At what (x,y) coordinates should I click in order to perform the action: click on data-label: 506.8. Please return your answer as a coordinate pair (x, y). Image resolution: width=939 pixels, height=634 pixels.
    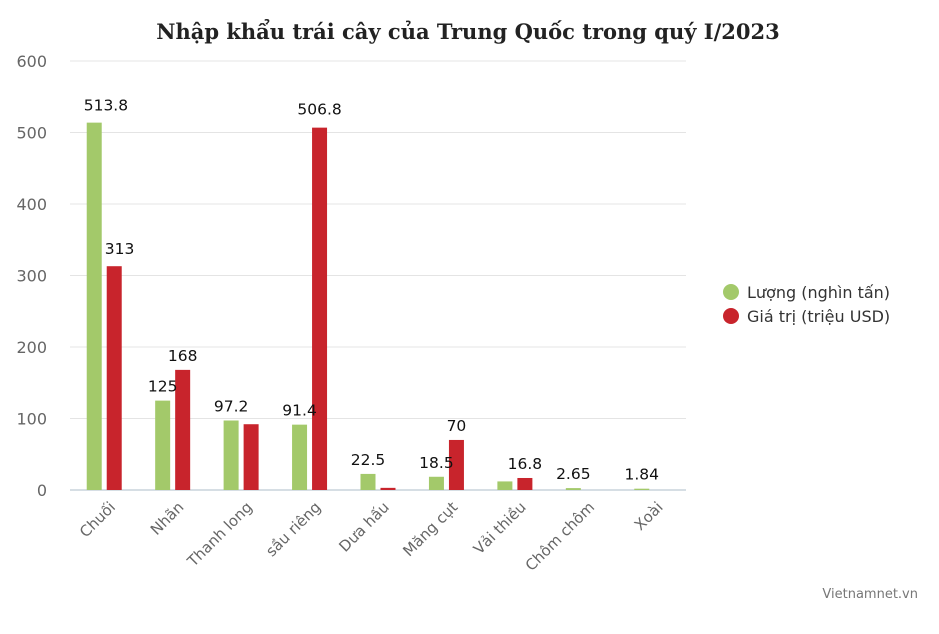
    Looking at the image, I should click on (319, 110).